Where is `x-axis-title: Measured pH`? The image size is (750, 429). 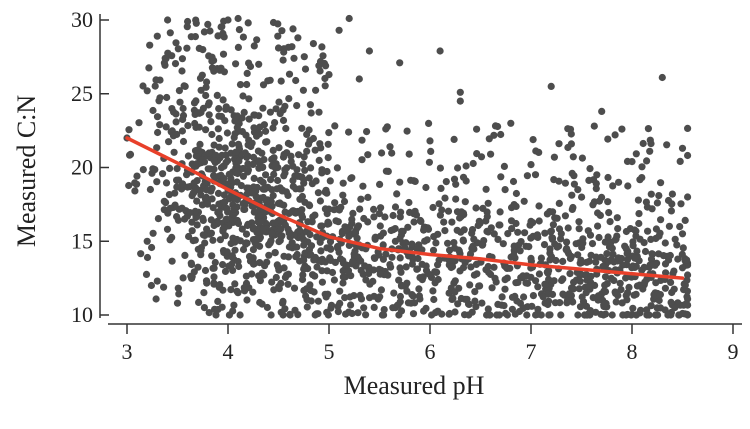
x-axis-title: Measured pH is located at coordinates (414, 385).